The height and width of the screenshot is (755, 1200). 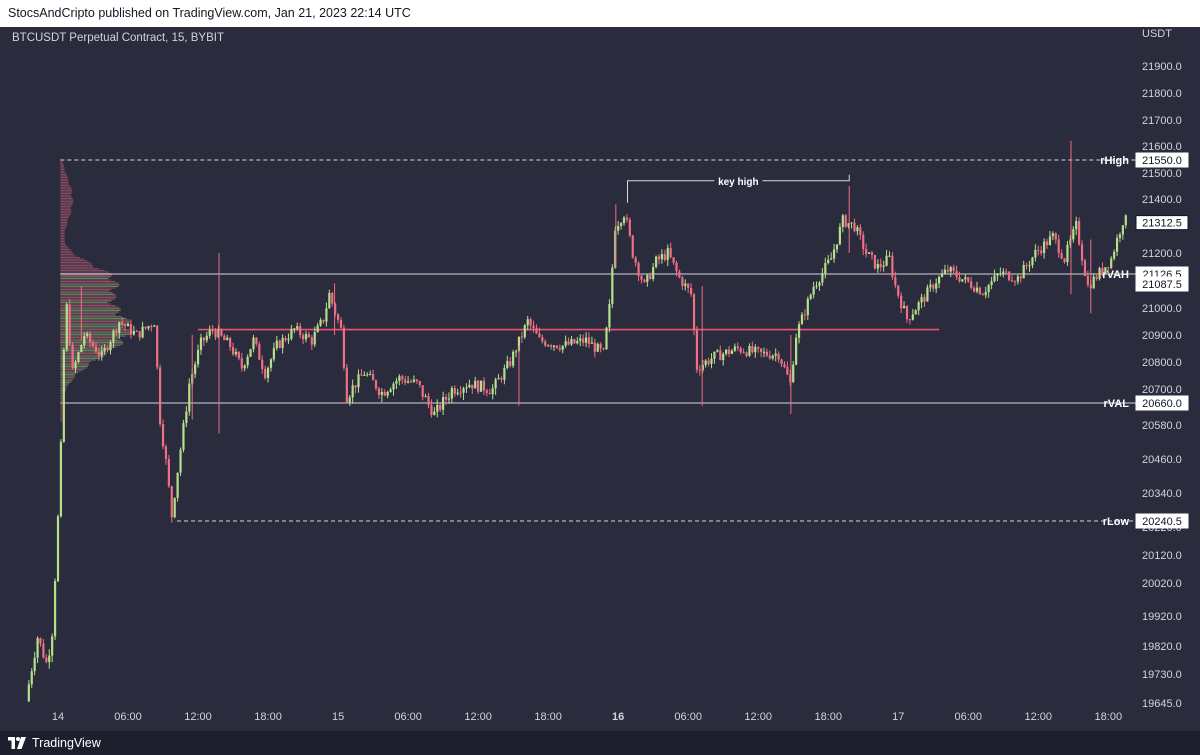 What do you see at coordinates (96, 290) in the screenshot?
I see `volume-profile` at bounding box center [96, 290].